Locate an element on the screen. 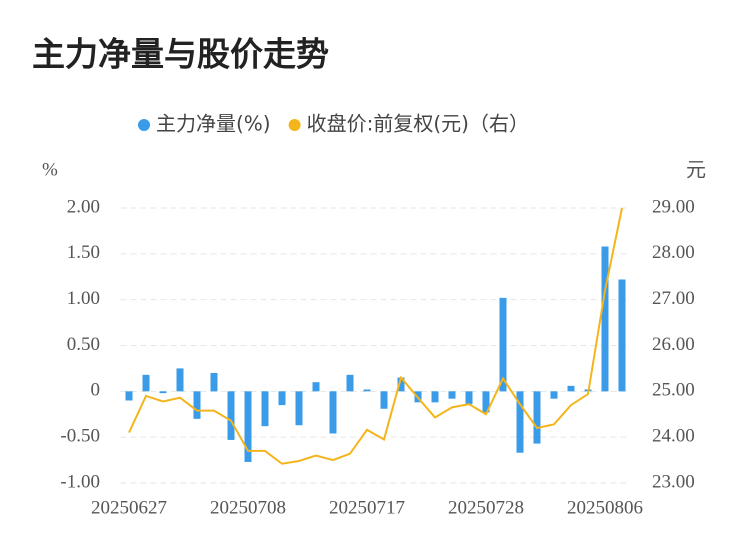 This screenshot has width=750, height=558. x-tick-label: 20250806 is located at coordinates (605, 507).